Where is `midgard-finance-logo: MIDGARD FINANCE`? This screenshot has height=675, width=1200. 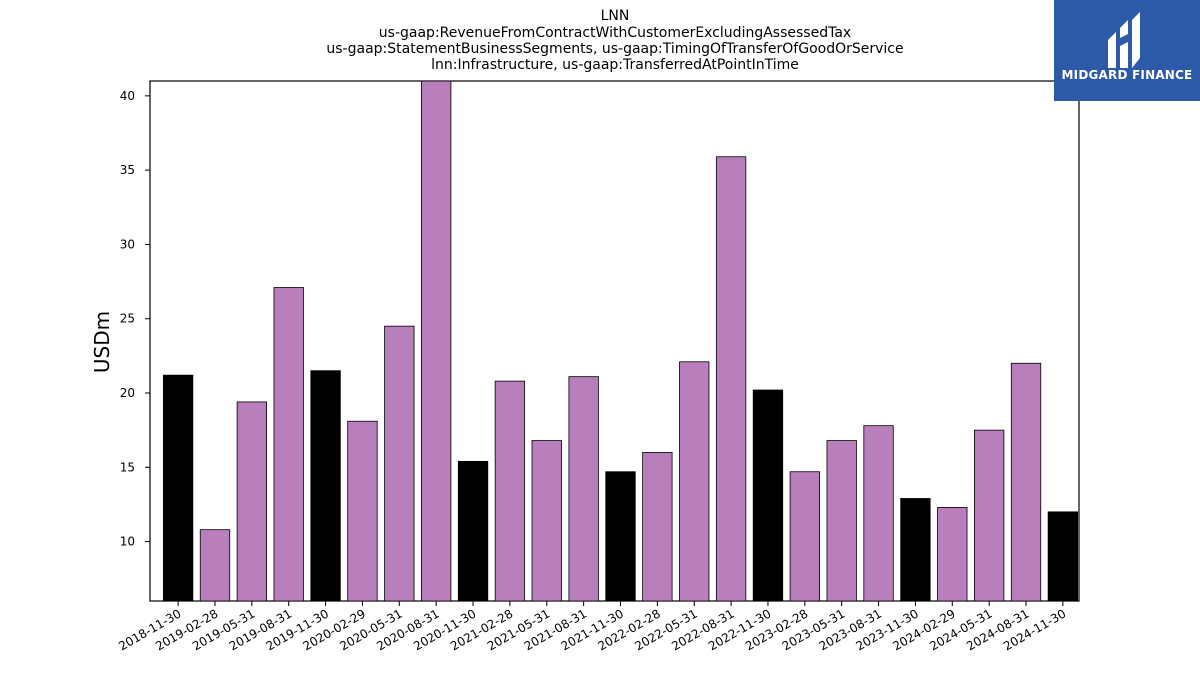
midgard-finance-logo: MIDGARD FINANCE is located at coordinates (1127, 50).